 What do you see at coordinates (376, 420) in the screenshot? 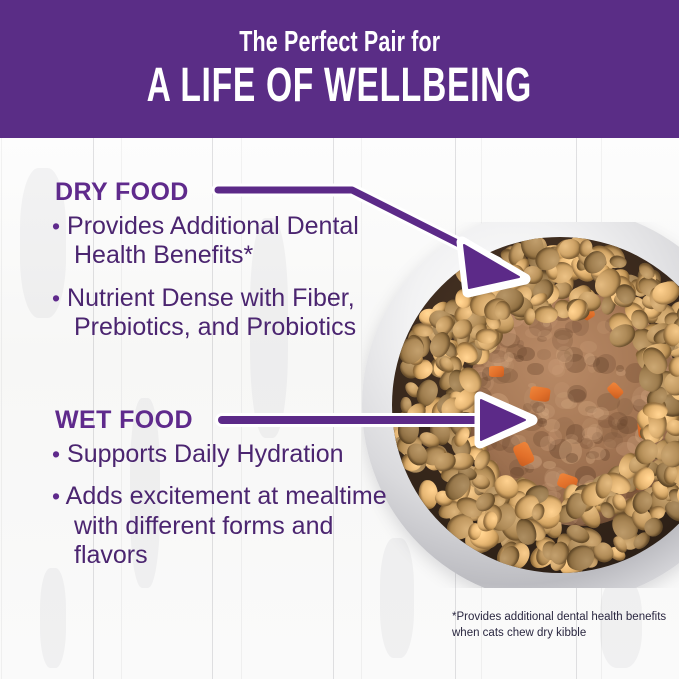
I see `wet-food-arrow` at bounding box center [376, 420].